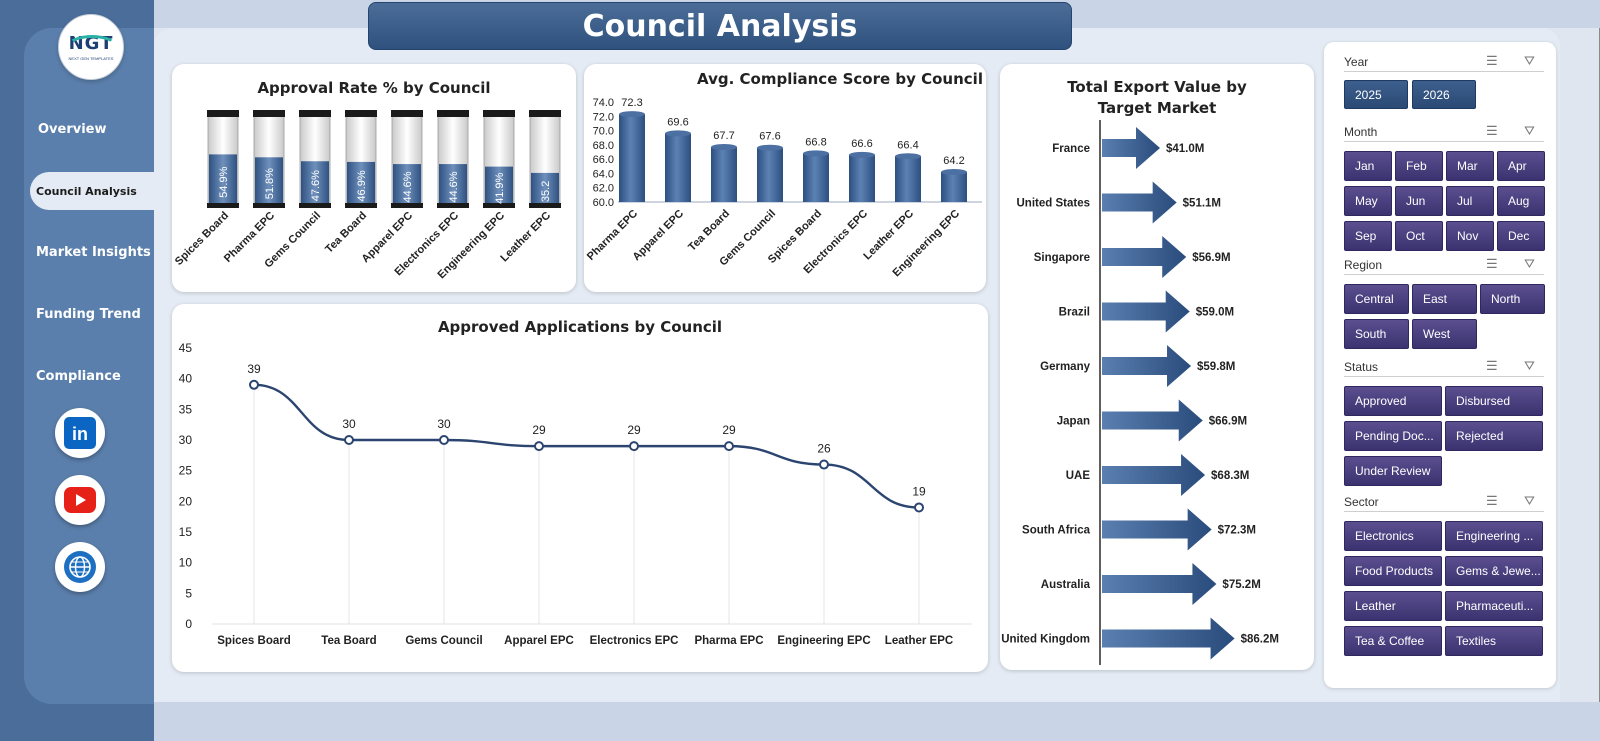 This screenshot has width=1600, height=741. Describe the element at coordinates (80, 500) in the screenshot. I see `youtube-button` at that location.